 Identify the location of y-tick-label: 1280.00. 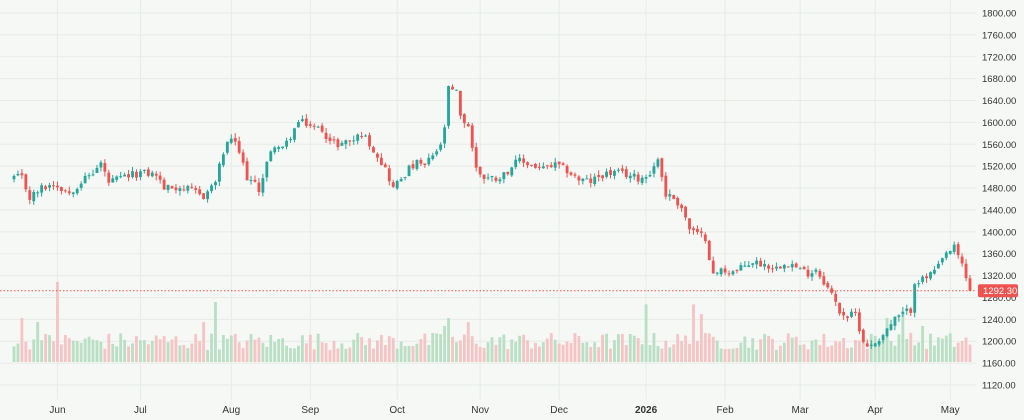
(999, 298).